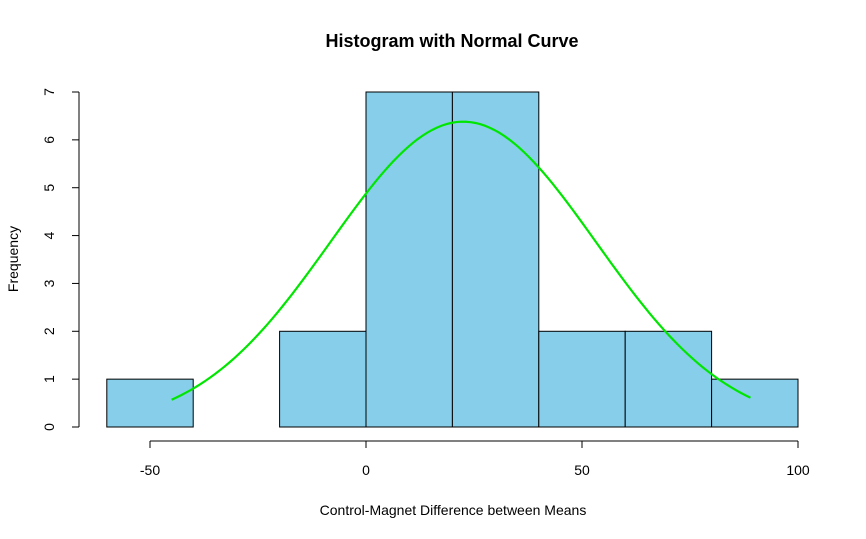 This screenshot has width=866, height=539. I want to click on y-tick-label: 2, so click(49, 331).